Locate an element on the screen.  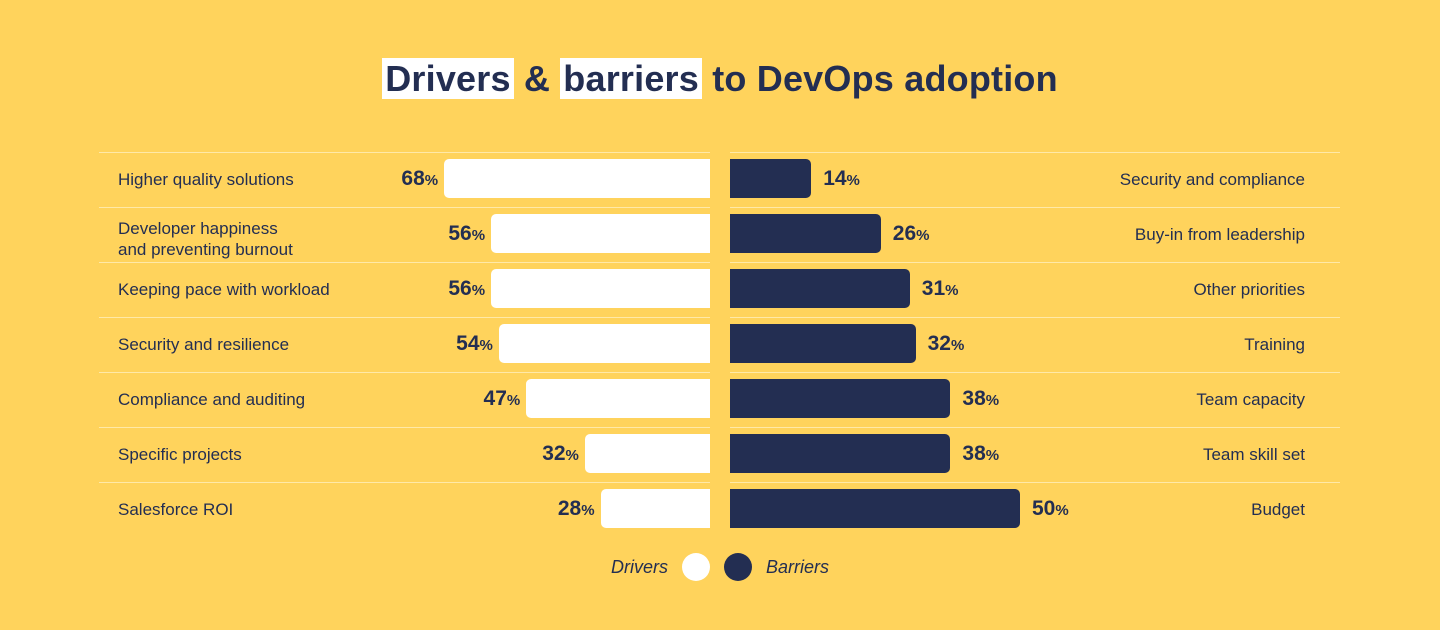
legend-barriers-swatch is located at coordinates (737, 567).